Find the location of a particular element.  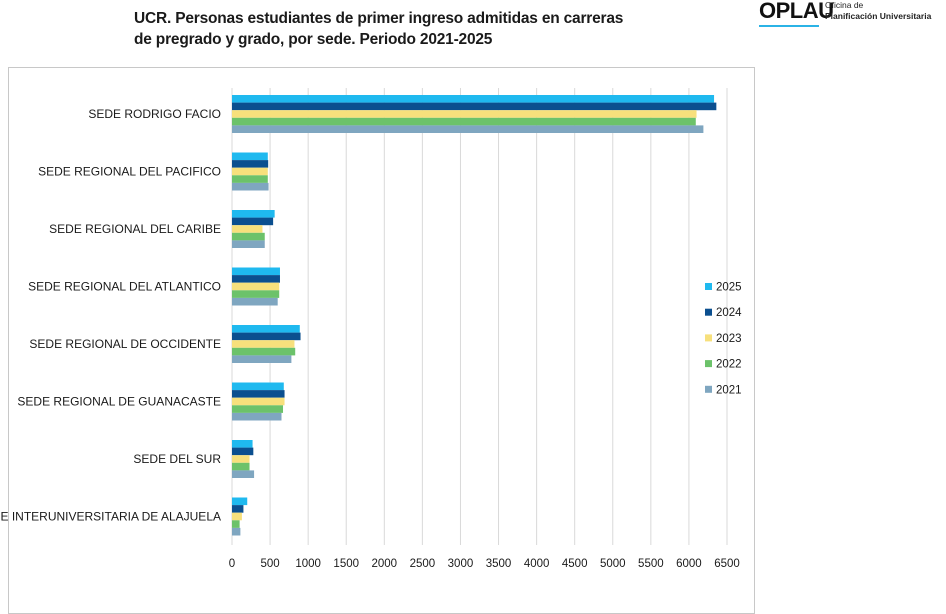

x-tick-label-500: 500 is located at coordinates (269, 564).